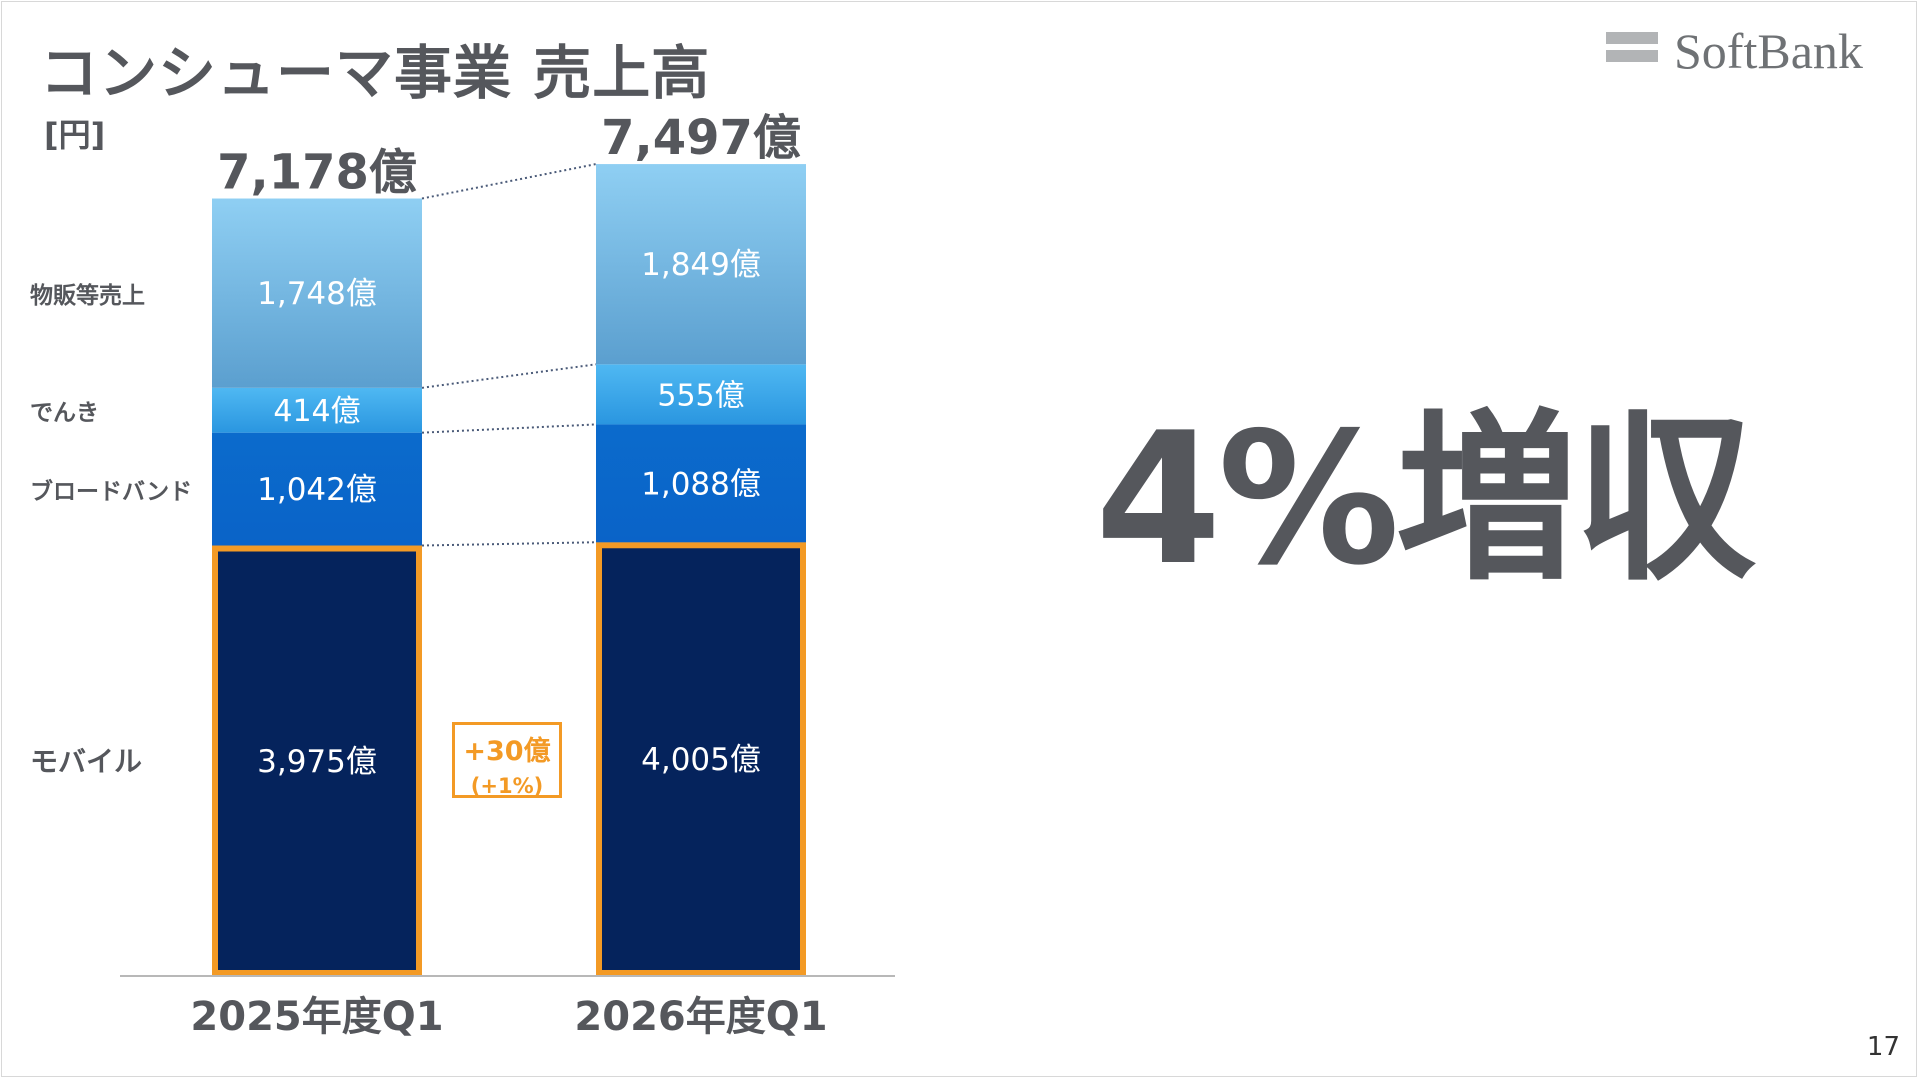 The height and width of the screenshot is (1080, 1920). Describe the element at coordinates (701, 138) in the screenshot. I see `total-label: 7,497億` at that location.